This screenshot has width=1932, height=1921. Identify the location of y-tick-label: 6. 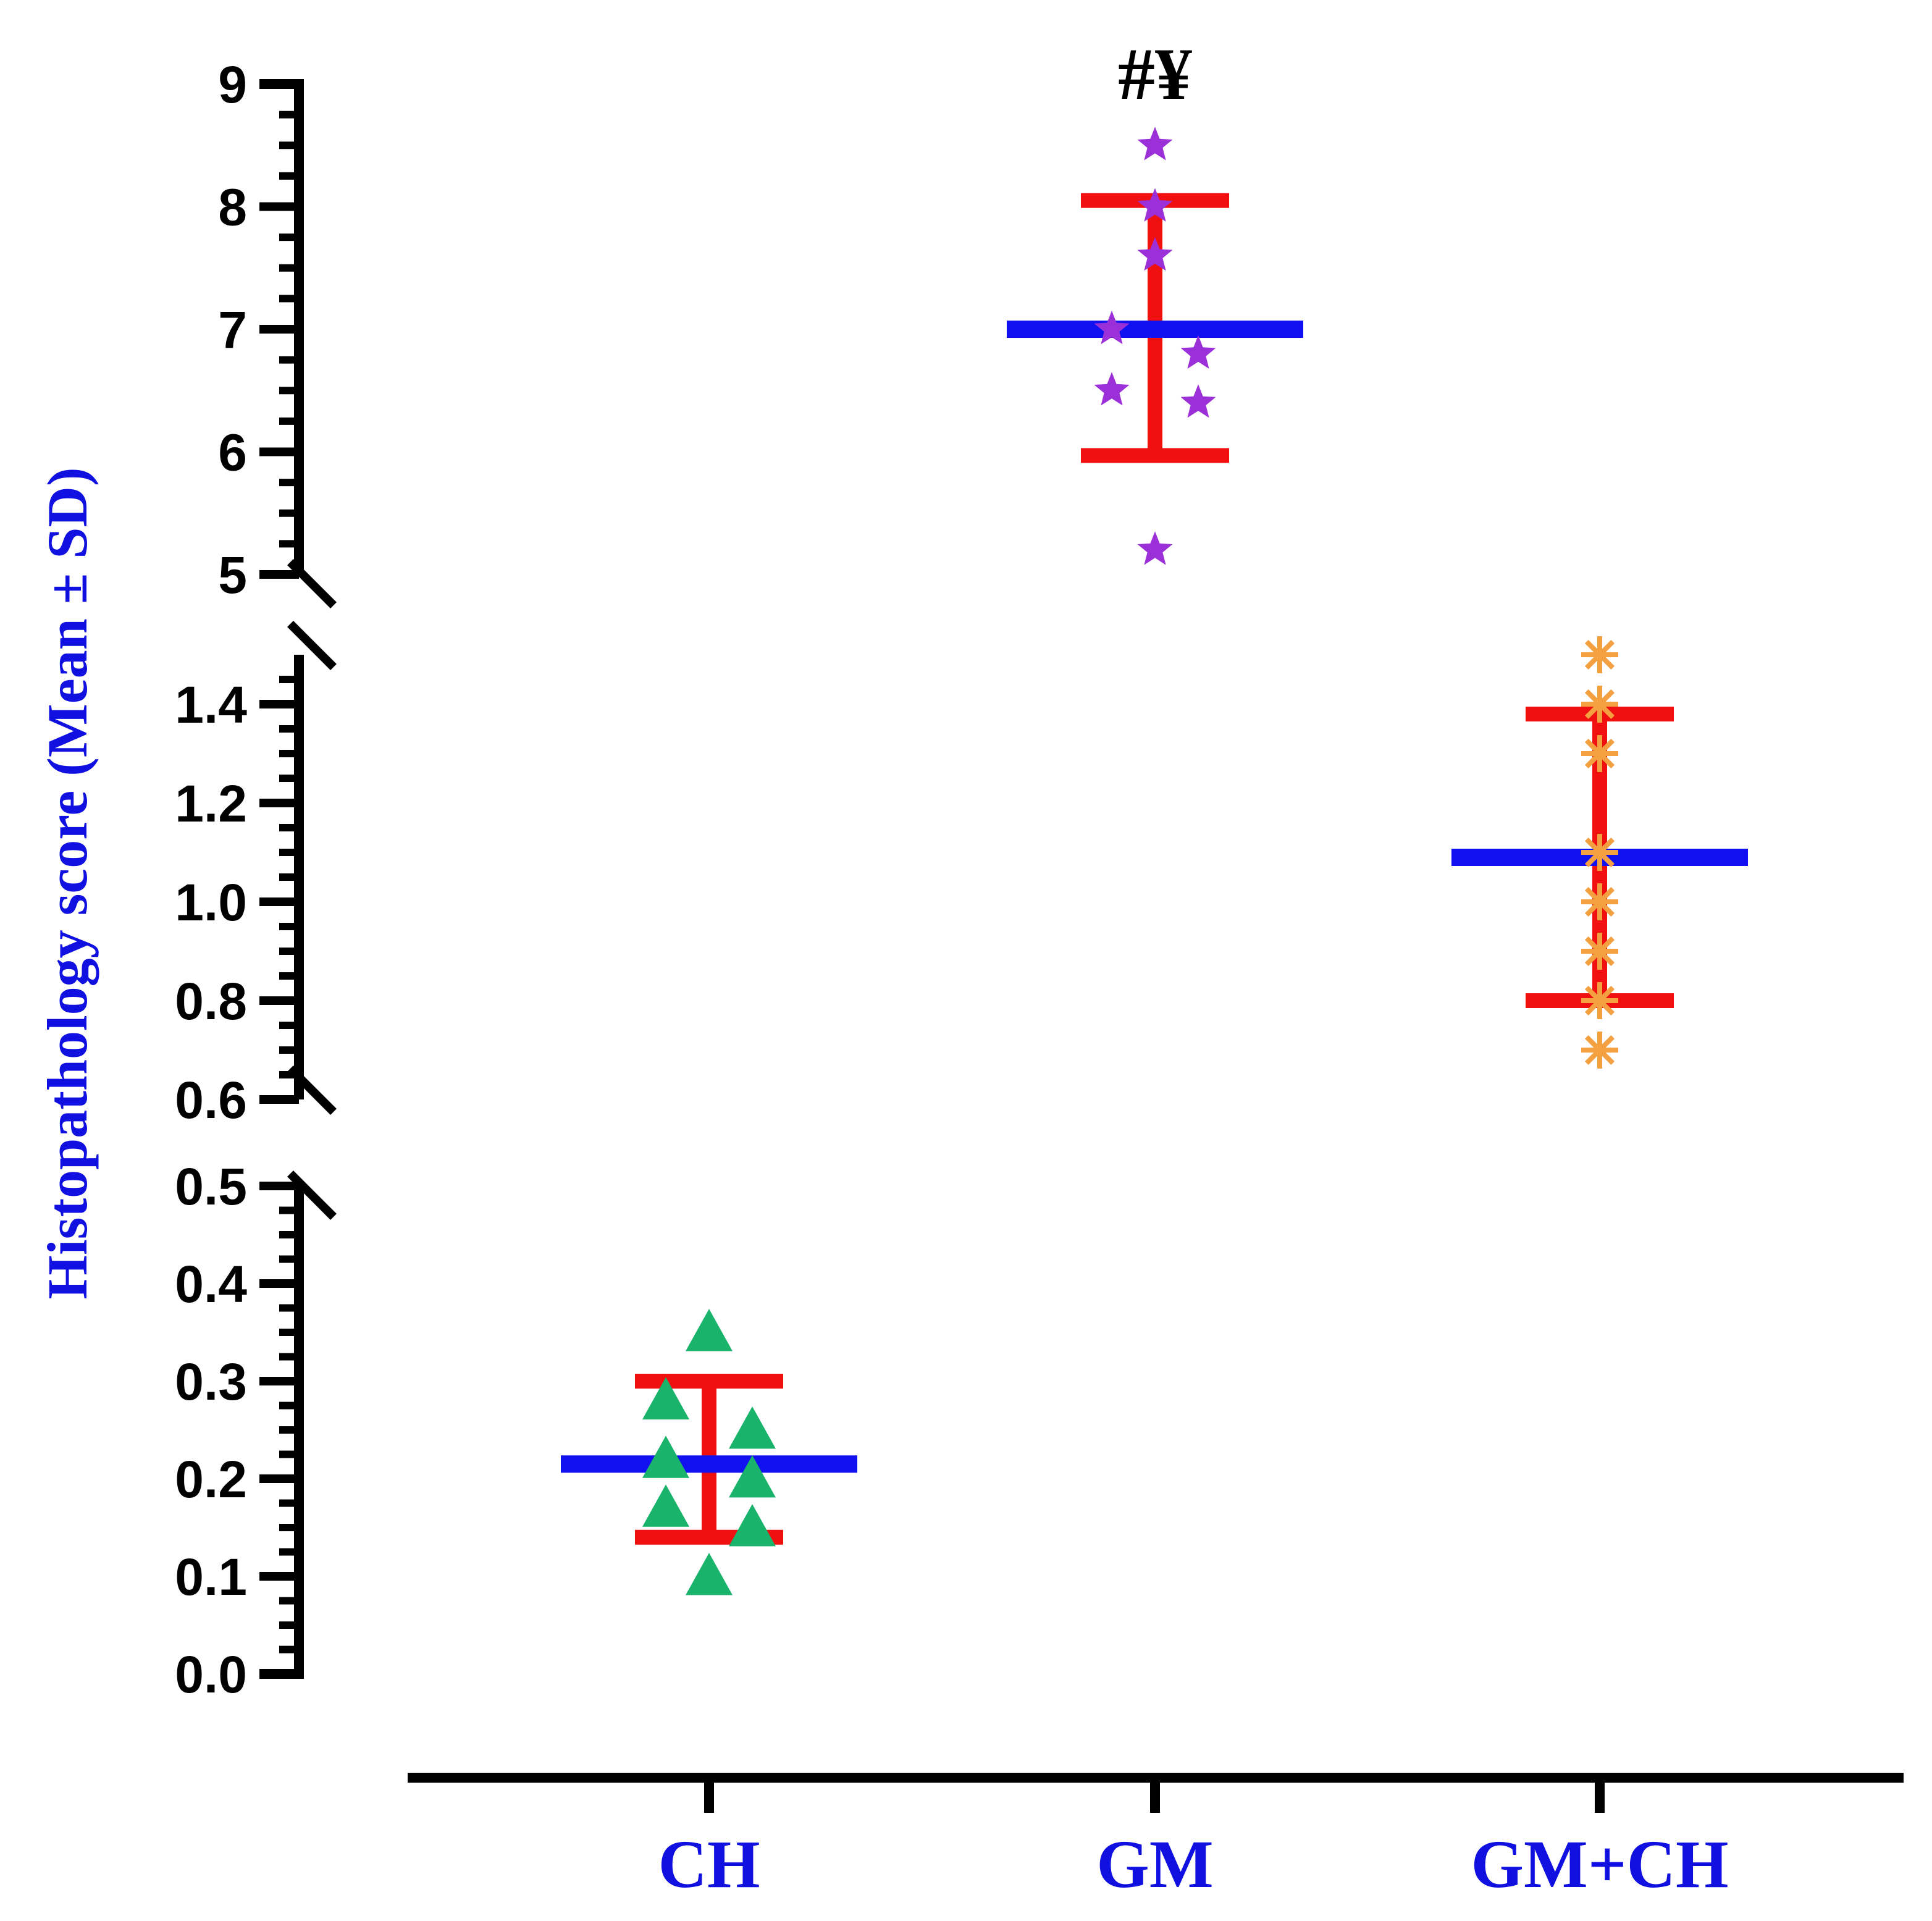
(233, 453).